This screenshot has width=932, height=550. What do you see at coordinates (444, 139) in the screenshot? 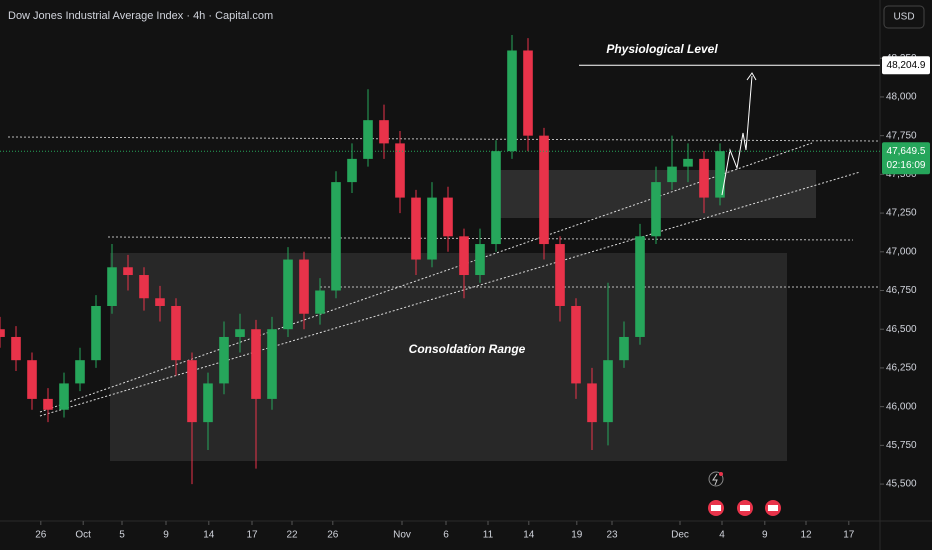
I see `resistance-line` at bounding box center [444, 139].